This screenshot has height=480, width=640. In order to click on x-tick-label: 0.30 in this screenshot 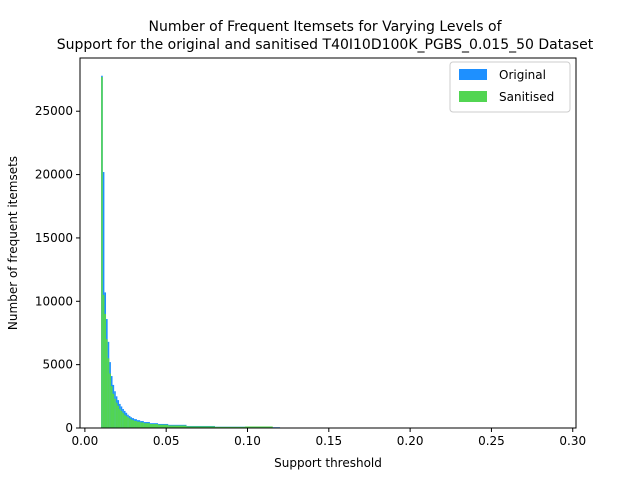, I will do `click(572, 441)`.